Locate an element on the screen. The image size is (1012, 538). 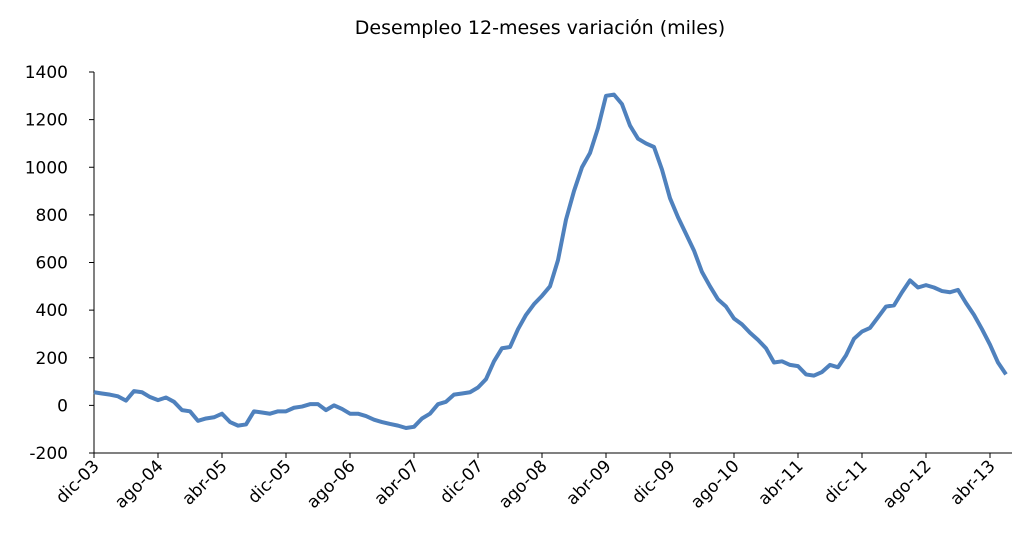
chart-title: Desempleo 12-meses variación (miles) is located at coordinates (540, 28).